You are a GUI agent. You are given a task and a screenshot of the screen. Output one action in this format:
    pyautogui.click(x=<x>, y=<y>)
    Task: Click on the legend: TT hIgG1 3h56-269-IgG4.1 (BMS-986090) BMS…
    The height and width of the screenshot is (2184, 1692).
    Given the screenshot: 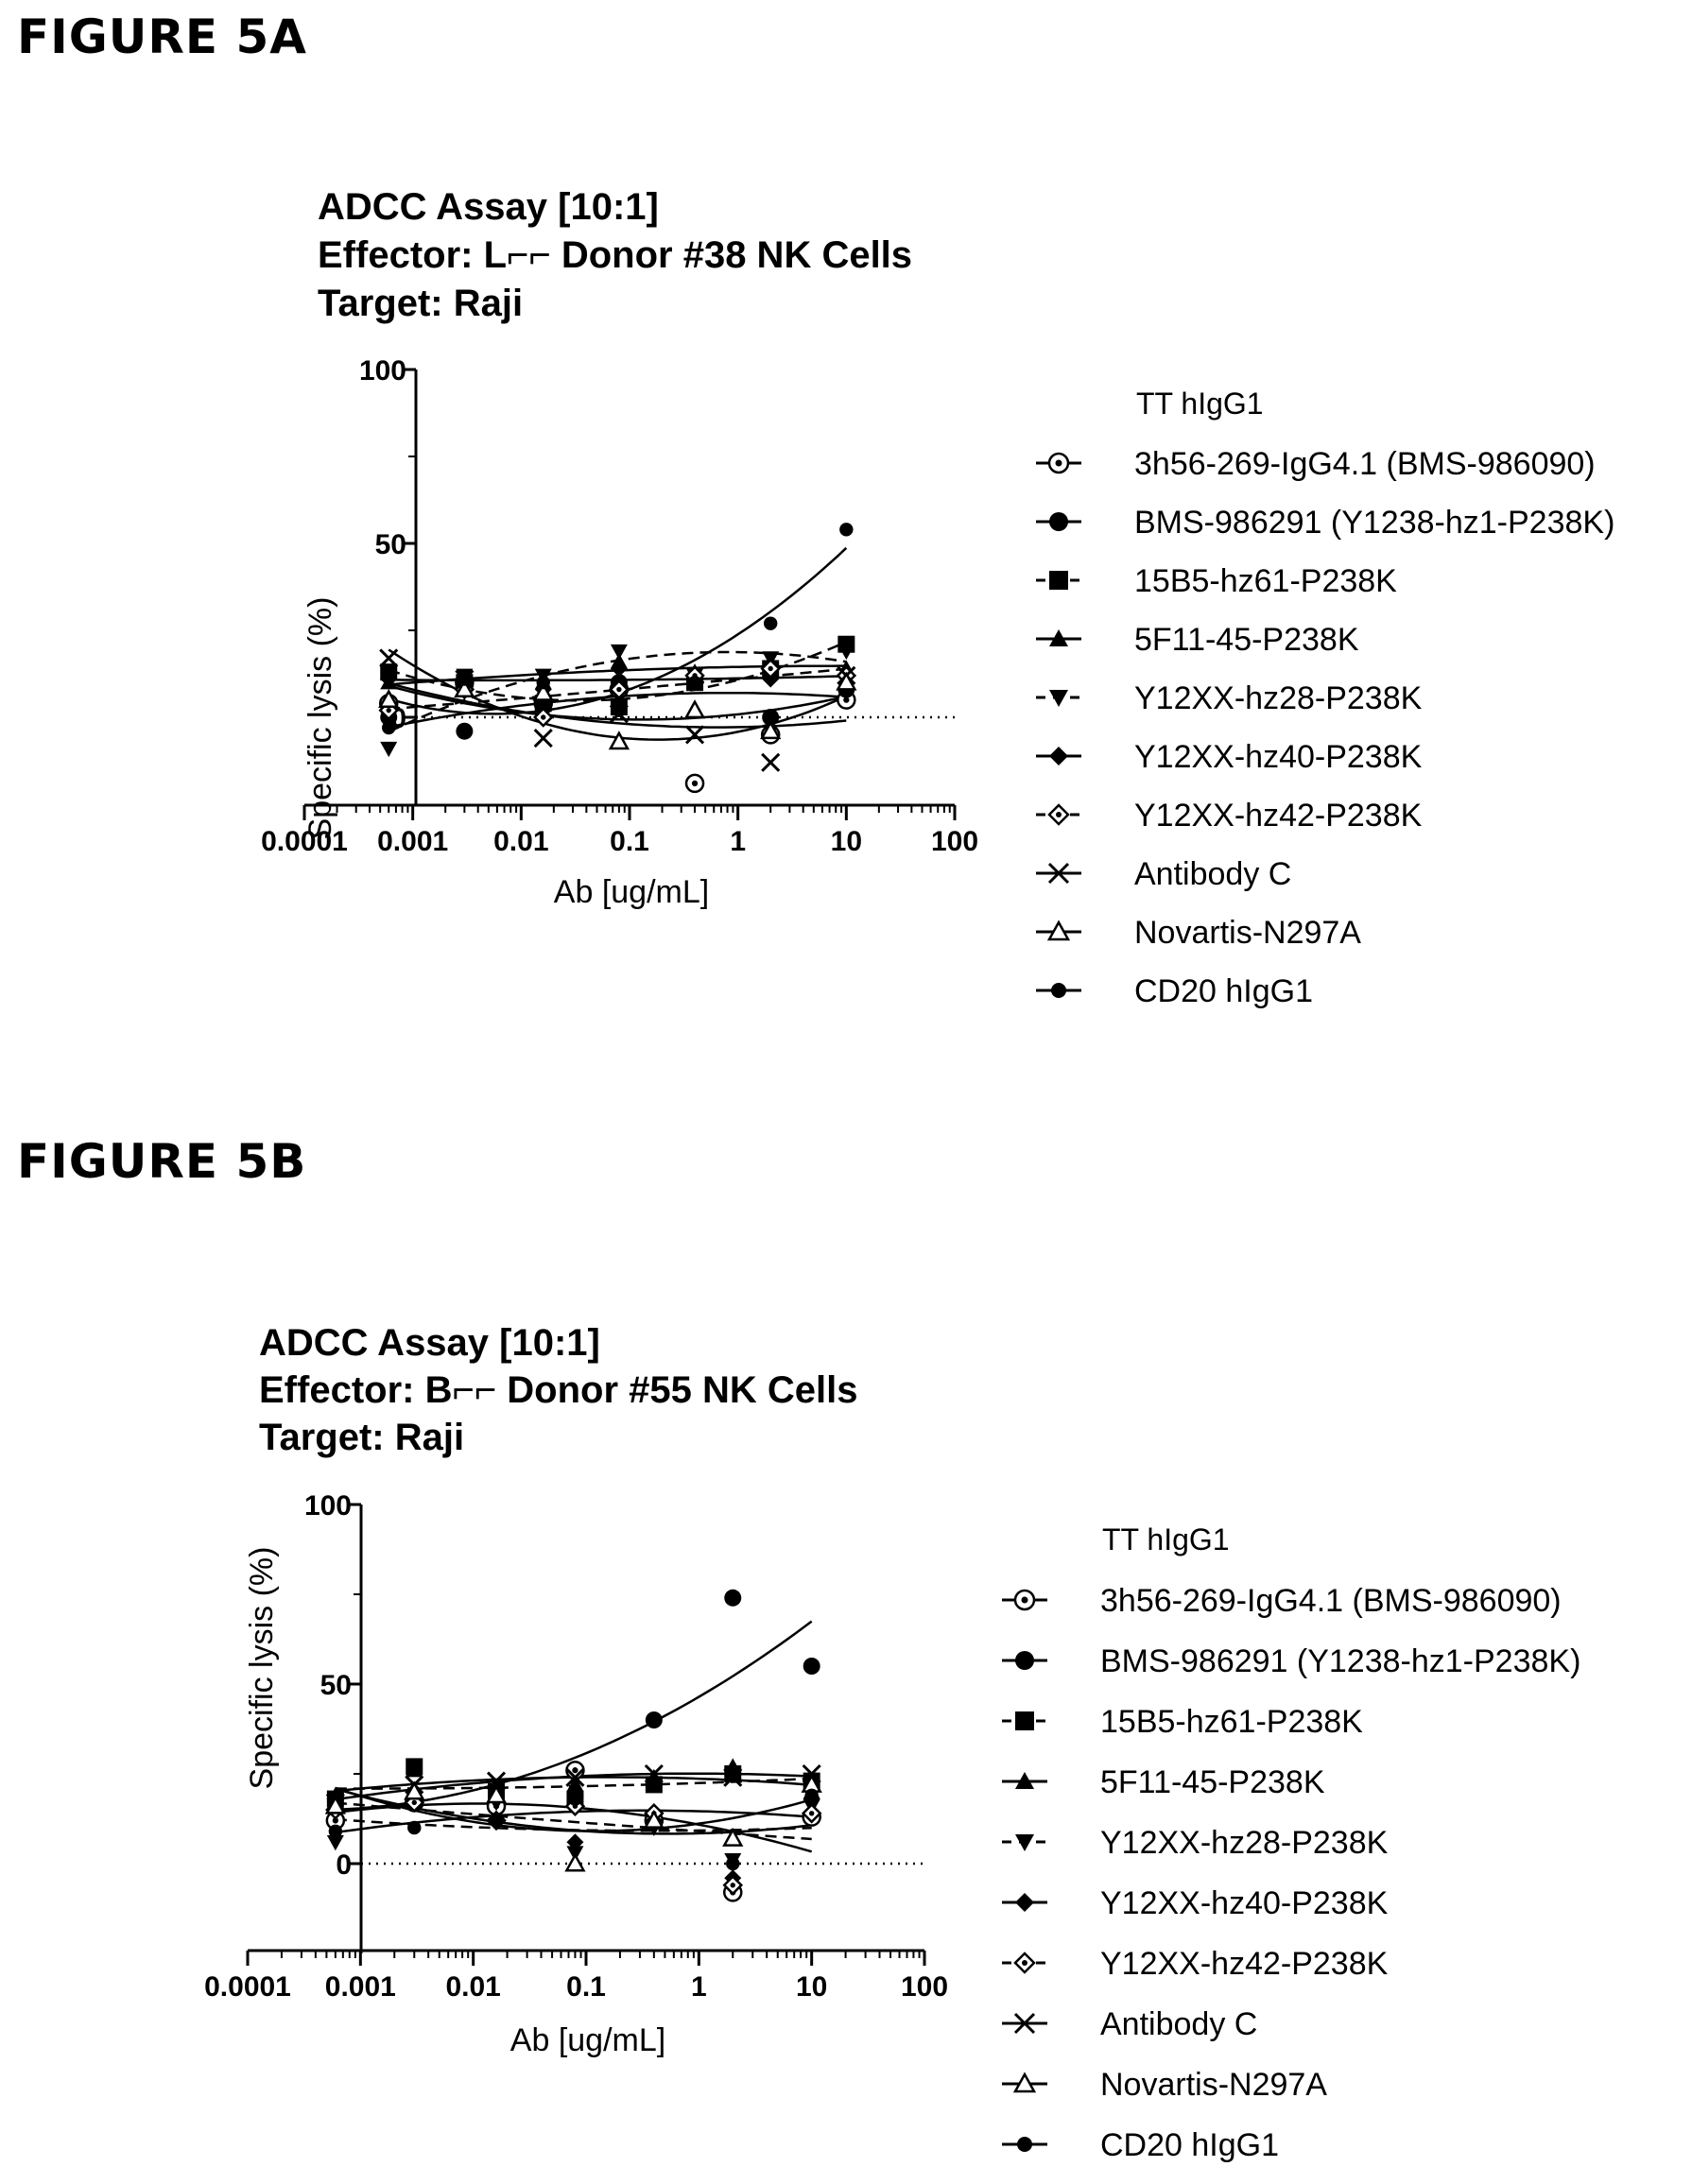 What is the action you would take?
    pyautogui.click(x=1291, y=1842)
    